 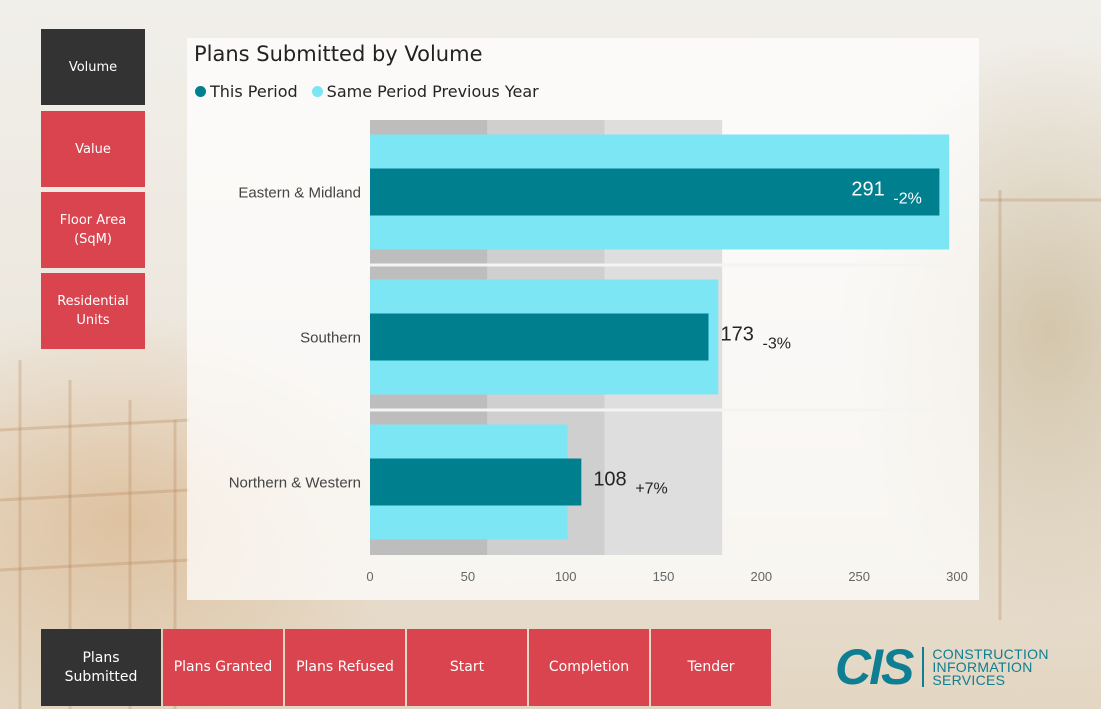 I want to click on chart-legend: This Period Same Period Previous Year, so click(x=374, y=91).